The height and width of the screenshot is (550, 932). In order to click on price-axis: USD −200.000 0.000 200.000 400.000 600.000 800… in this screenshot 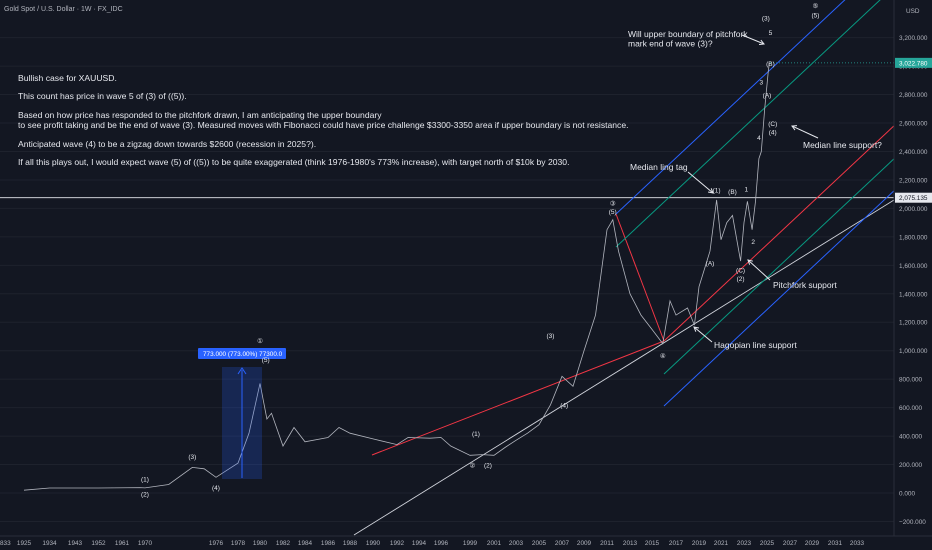, I will do `click(912, 275)`.